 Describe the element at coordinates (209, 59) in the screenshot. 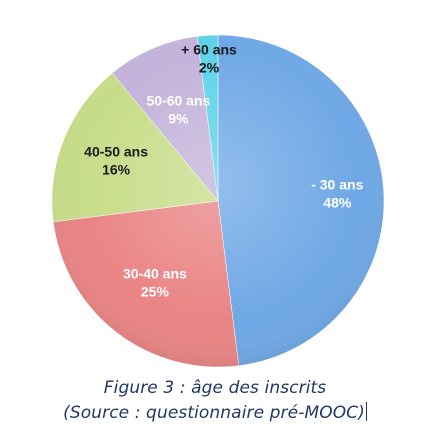

I see `slice-label-4: + 60 ans 2%` at that location.